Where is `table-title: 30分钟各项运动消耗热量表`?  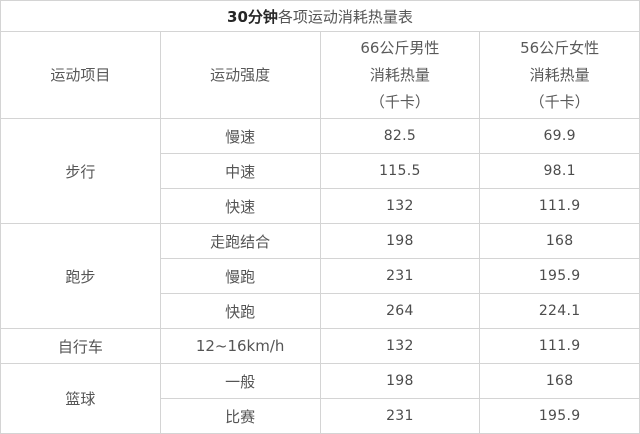
table-title: 30分钟各项运动消耗热量表 is located at coordinates (320, 16).